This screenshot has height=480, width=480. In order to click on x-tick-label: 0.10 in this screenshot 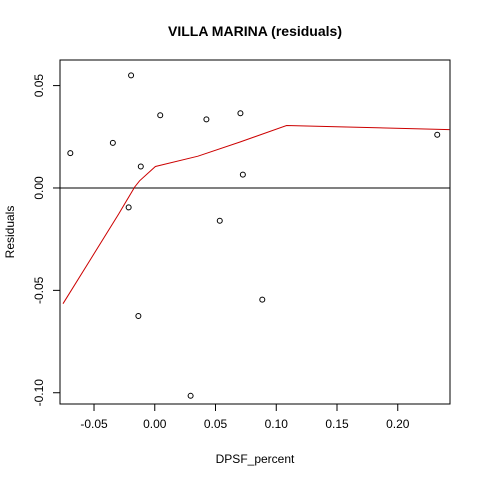, I will do `click(277, 424)`.